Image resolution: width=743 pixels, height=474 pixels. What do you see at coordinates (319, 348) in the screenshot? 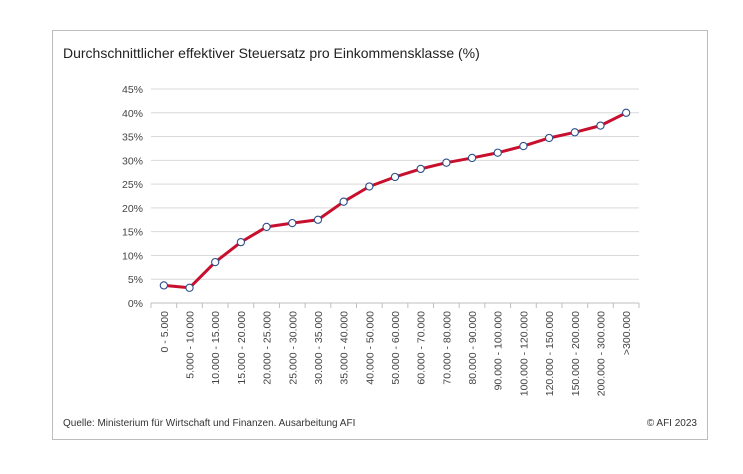
I see `x-tick-label: 30.000 - 35.000` at bounding box center [319, 348].